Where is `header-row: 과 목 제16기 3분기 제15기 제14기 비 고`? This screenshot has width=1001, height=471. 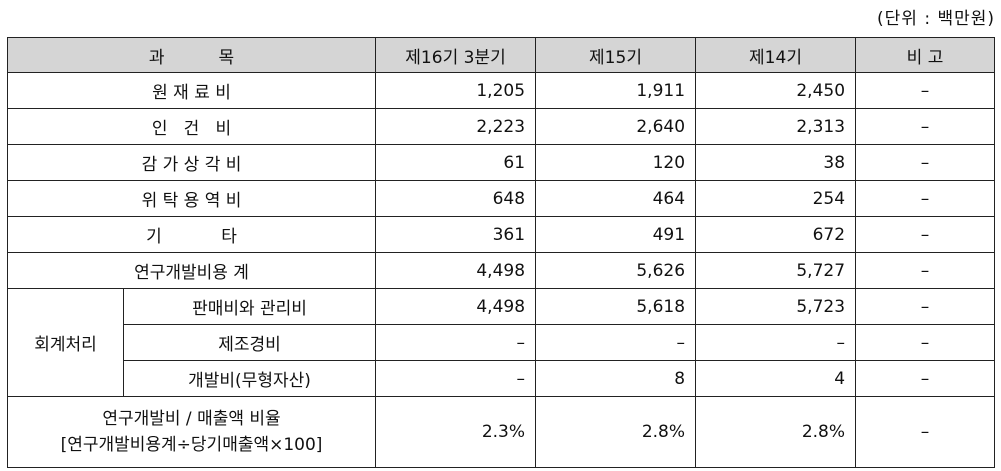 header-row: 과 목 제16기 3분기 제15기 제14기 비 고 is located at coordinates (501, 55).